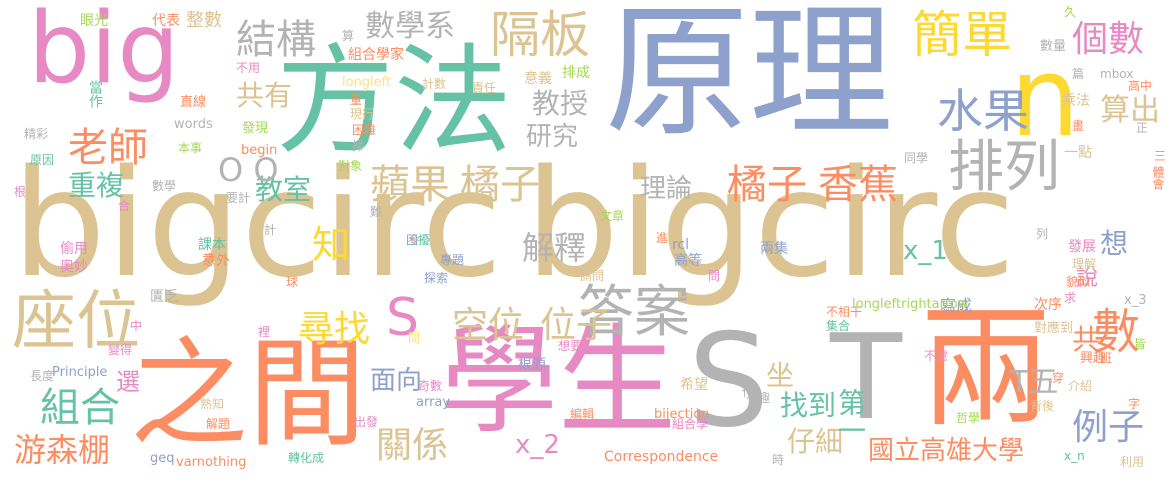 Image resolution: width=1175 pixels, height=482 pixels. I want to click on word-x2: x_2, so click(537, 445).